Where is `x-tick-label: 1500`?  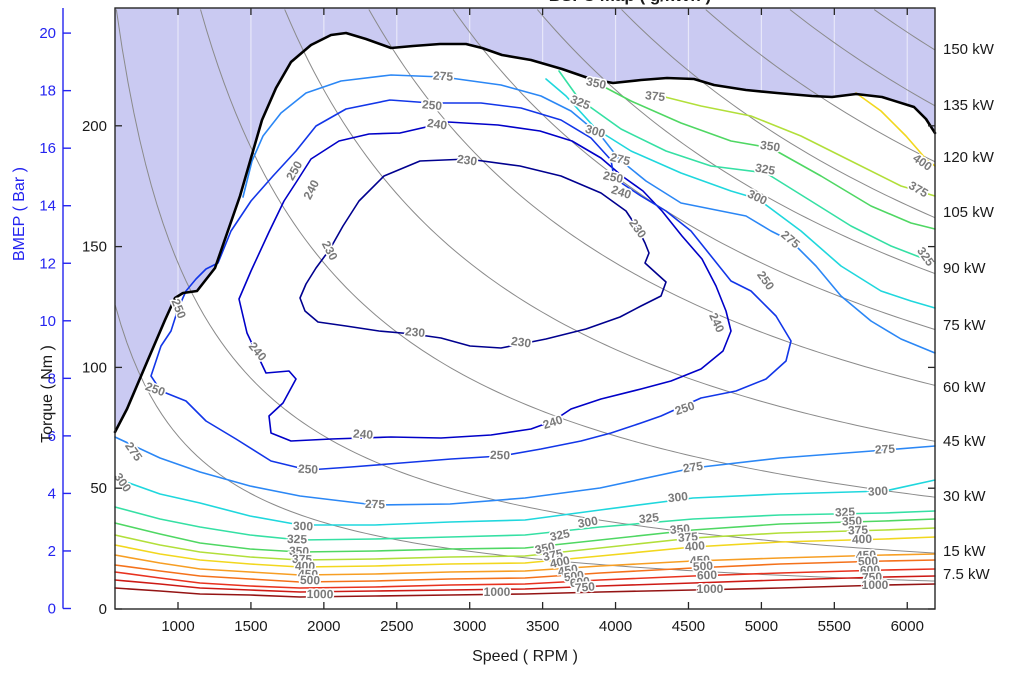 x-tick-label: 1500 is located at coordinates (250, 626).